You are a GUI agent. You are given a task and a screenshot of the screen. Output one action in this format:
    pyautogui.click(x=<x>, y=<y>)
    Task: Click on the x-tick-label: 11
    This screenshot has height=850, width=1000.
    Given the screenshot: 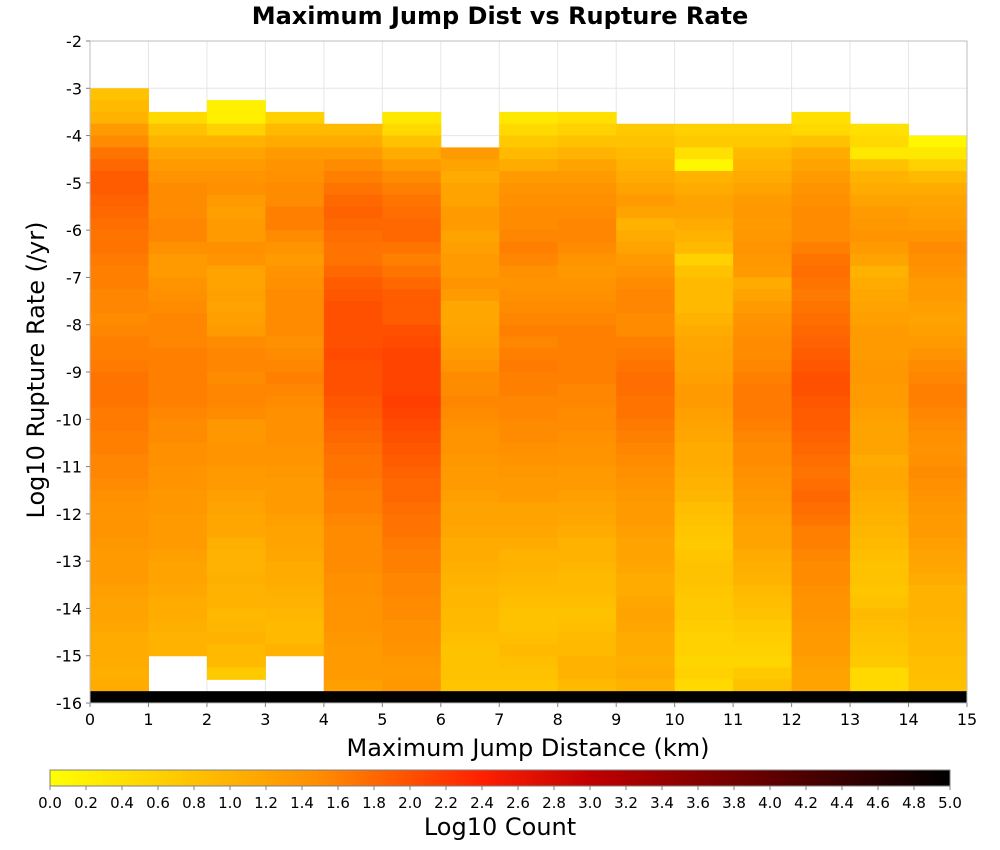 What is the action you would take?
    pyautogui.click(x=733, y=719)
    